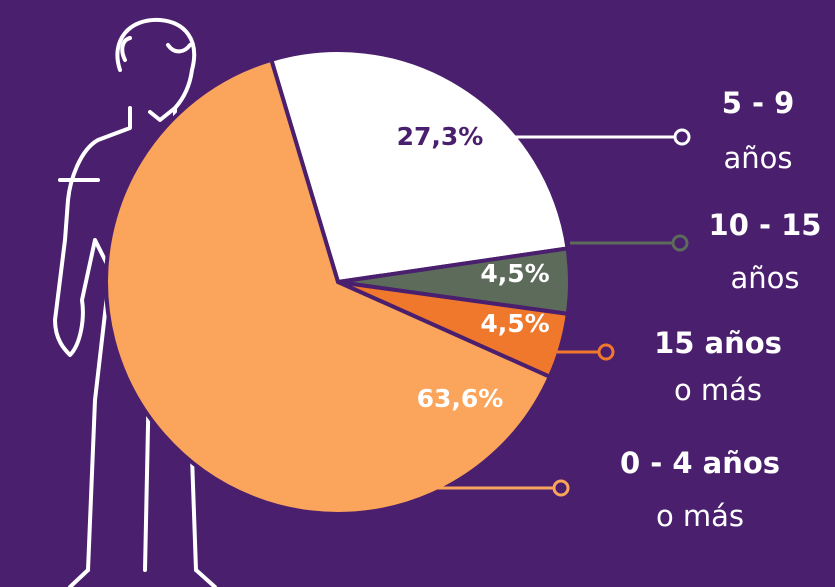 This screenshot has width=835, height=587. Describe the element at coordinates (440, 136) in the screenshot. I see `value-label: 27,3%` at that location.